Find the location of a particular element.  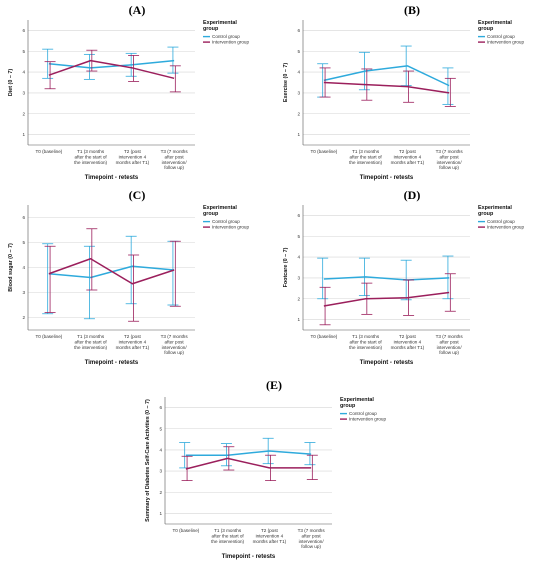

y-axis-label: Footcare (0 – 7) is located at coordinates (286, 267).